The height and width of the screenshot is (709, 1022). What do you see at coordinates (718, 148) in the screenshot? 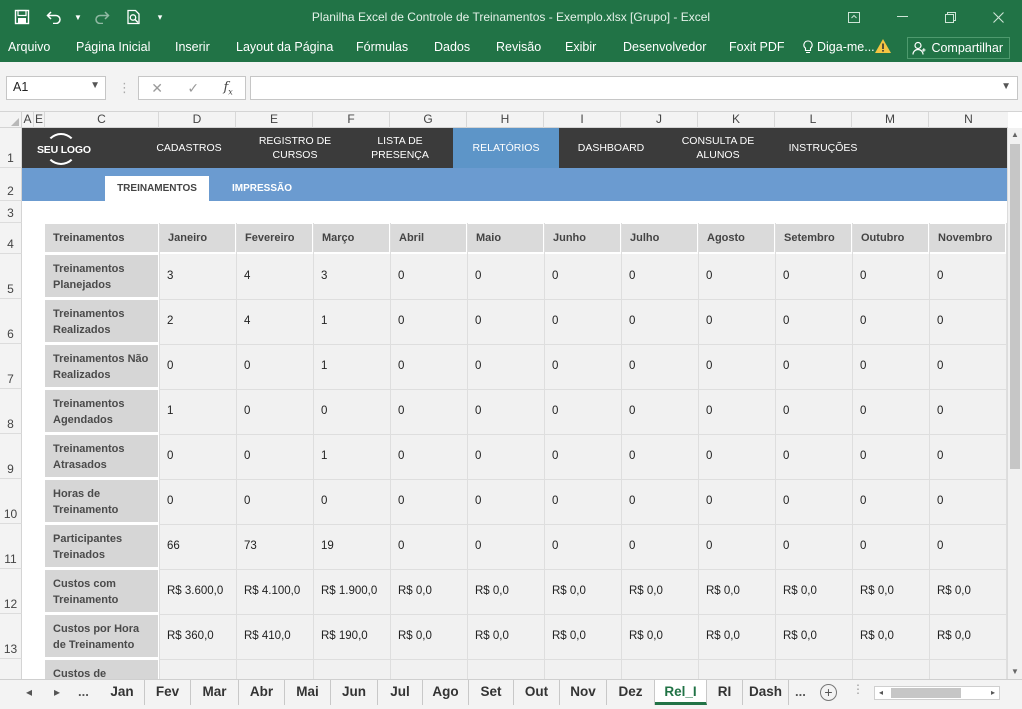
I see `nav-consulta-de-alunos: CONSULTA DE ALUNOS` at bounding box center [718, 148].